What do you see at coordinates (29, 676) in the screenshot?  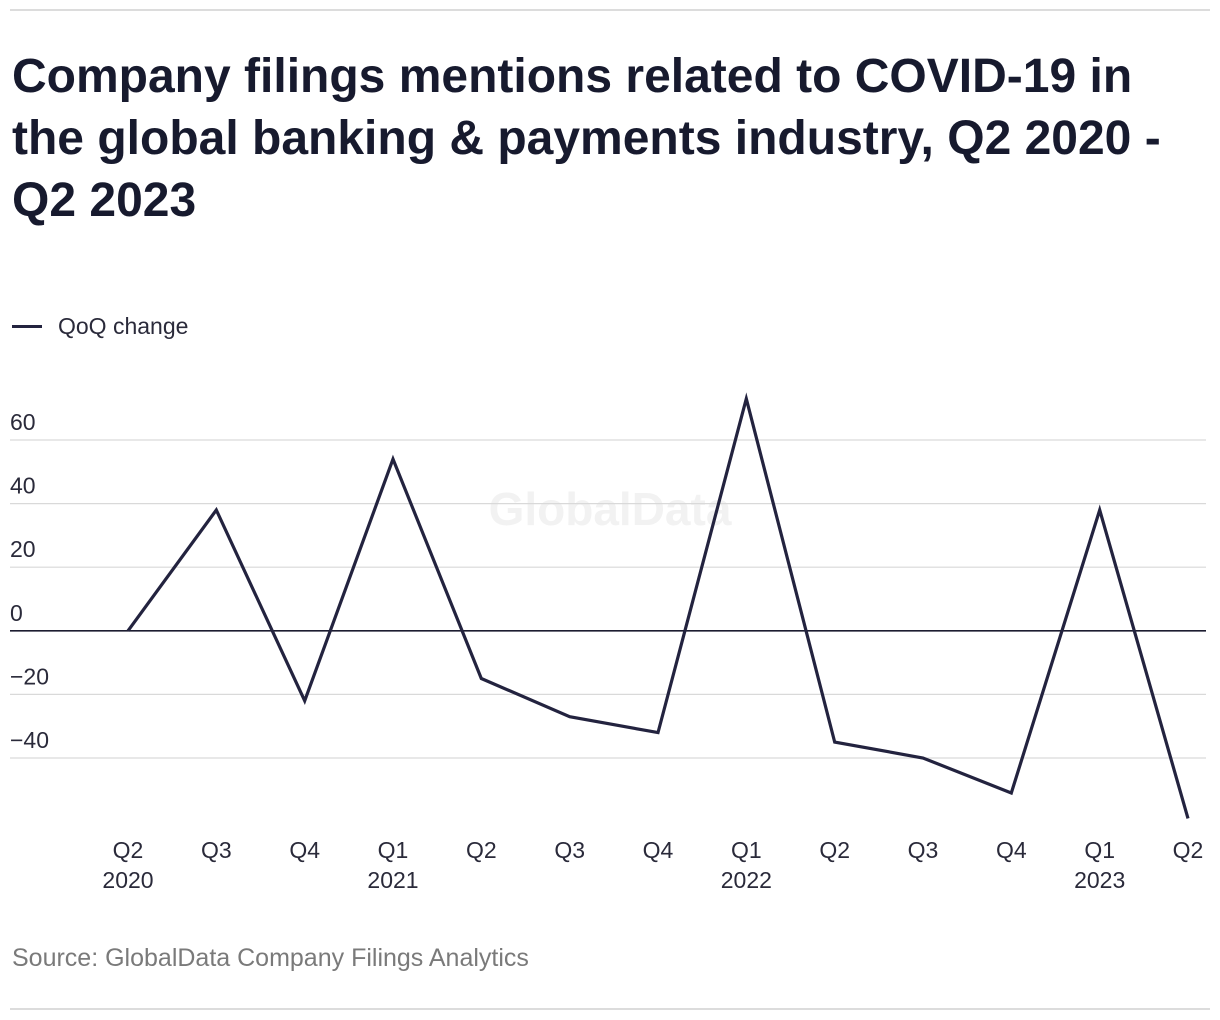 I see `y-tick-label: −20` at bounding box center [29, 676].